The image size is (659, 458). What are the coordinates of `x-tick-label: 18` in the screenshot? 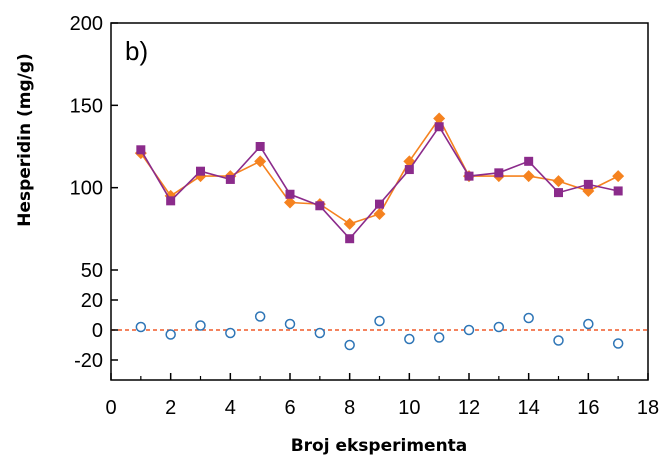 It's located at (648, 408).